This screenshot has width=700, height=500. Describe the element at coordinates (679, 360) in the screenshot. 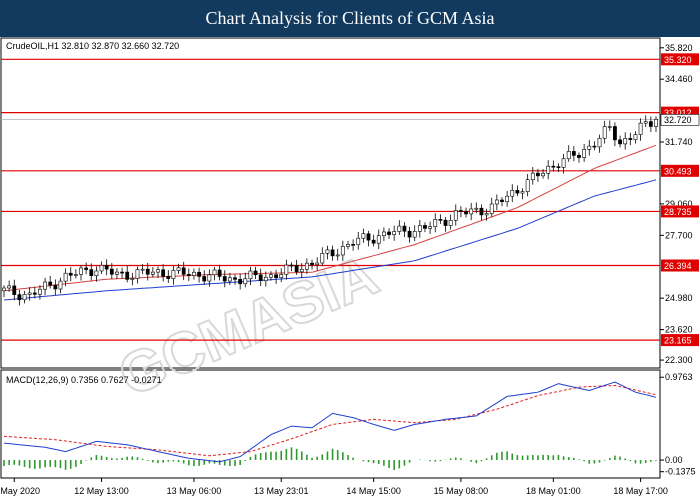

I see `y-tick-label-7: 22.300` at that location.